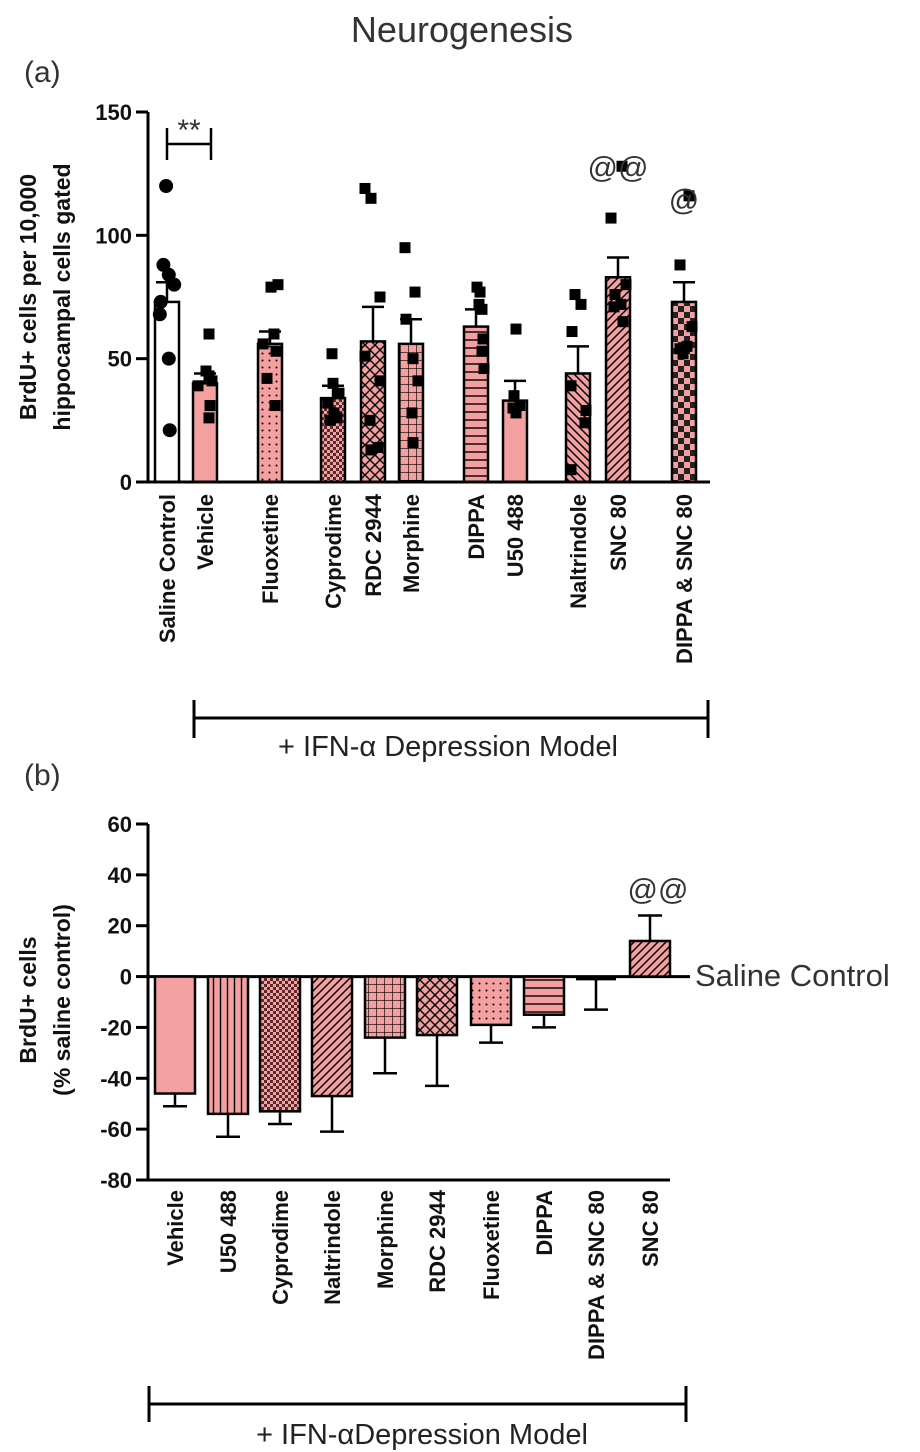 Image resolution: width=920 pixels, height=1452 pixels. Describe the element at coordinates (42, 775) in the screenshot. I see `panel-b-label: (b)` at that location.